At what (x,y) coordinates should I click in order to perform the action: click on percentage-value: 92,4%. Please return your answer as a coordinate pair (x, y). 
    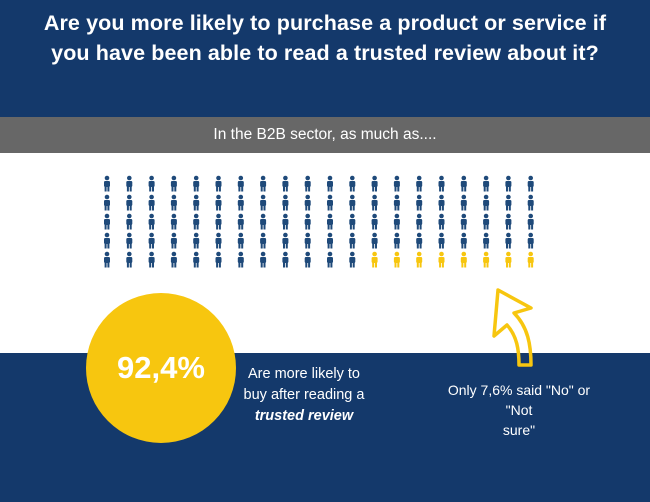
    Looking at the image, I should click on (161, 367).